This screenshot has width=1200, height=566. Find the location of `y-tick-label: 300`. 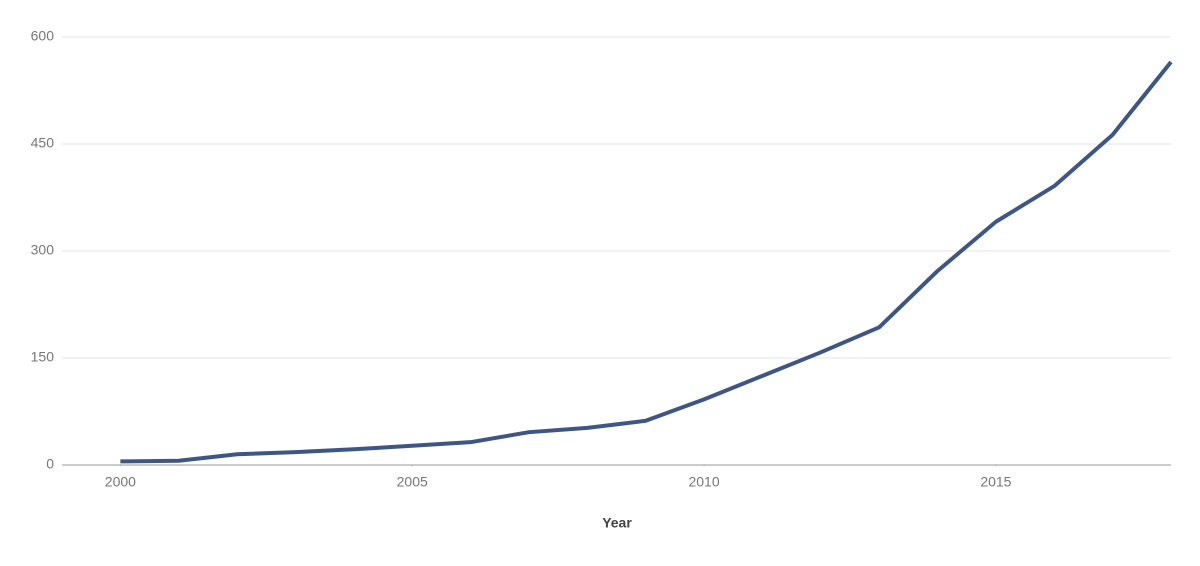

y-tick-label: 300 is located at coordinates (43, 250).